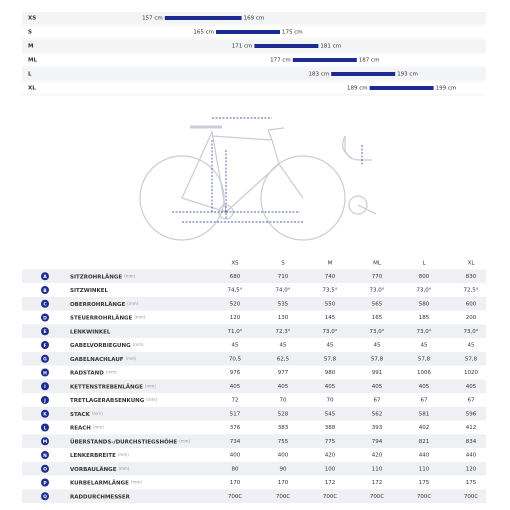 This screenshot has height=510, width=510. Describe the element at coordinates (330, 469) in the screenshot. I see `cell: 100` at that location.